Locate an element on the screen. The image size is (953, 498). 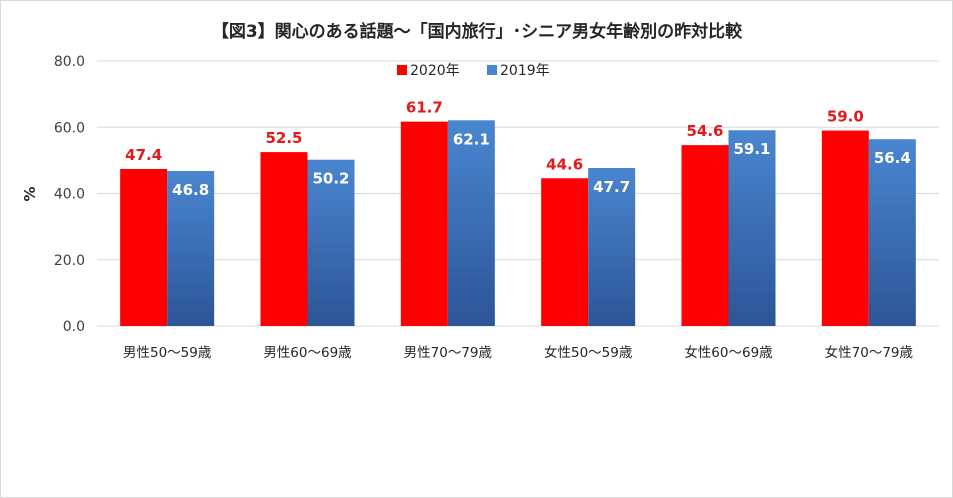
legend-swatch-2020 is located at coordinates (402, 70).